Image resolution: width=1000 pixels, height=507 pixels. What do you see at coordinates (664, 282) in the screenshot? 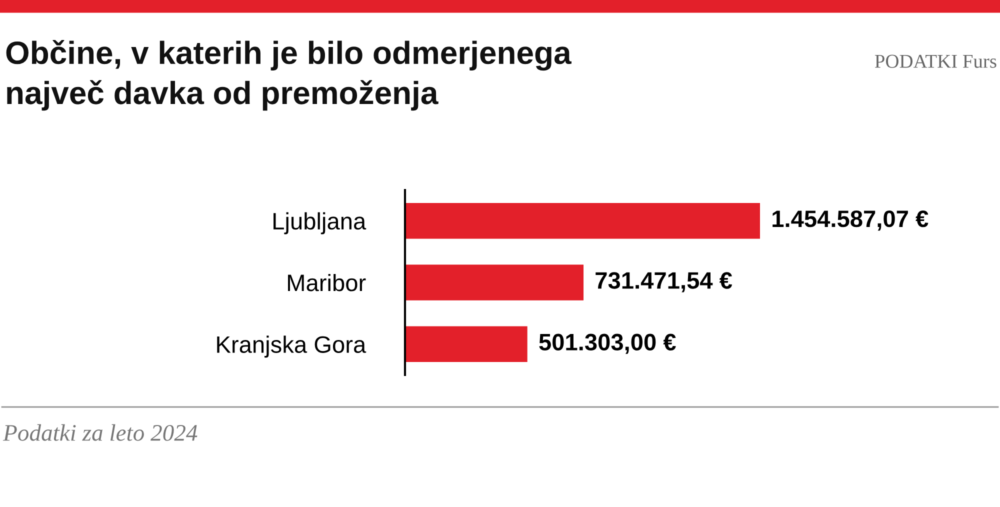
I see `data-label: 731.471,54 €` at bounding box center [664, 282].